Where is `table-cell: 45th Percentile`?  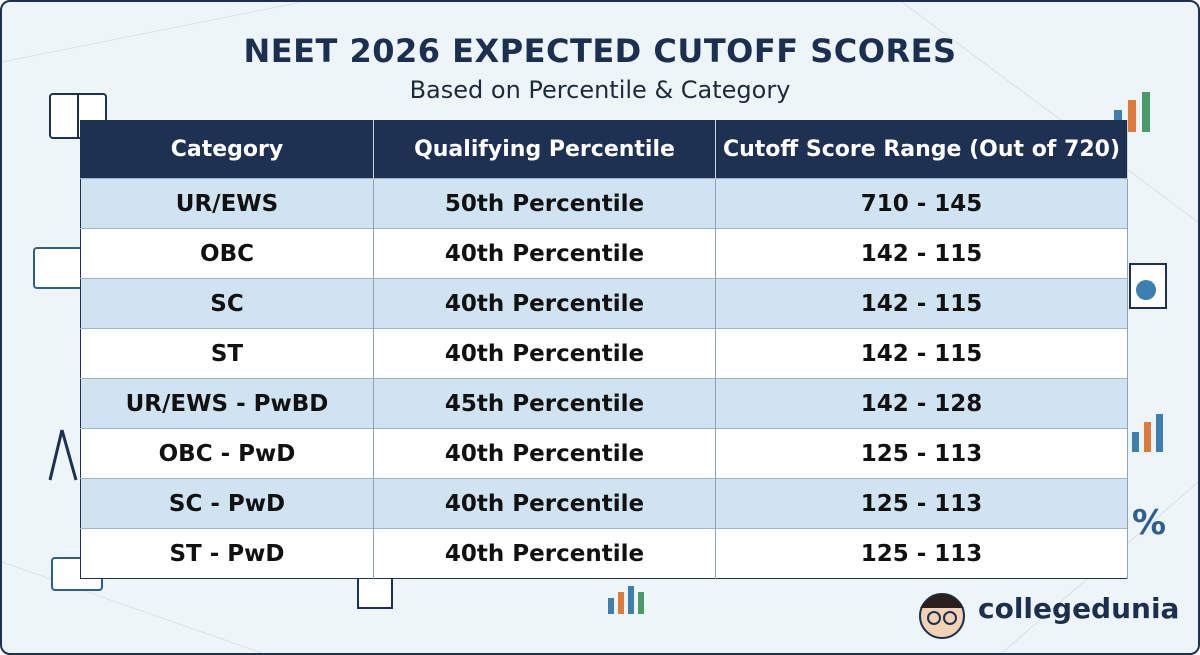 table-cell: 45th Percentile is located at coordinates (544, 403).